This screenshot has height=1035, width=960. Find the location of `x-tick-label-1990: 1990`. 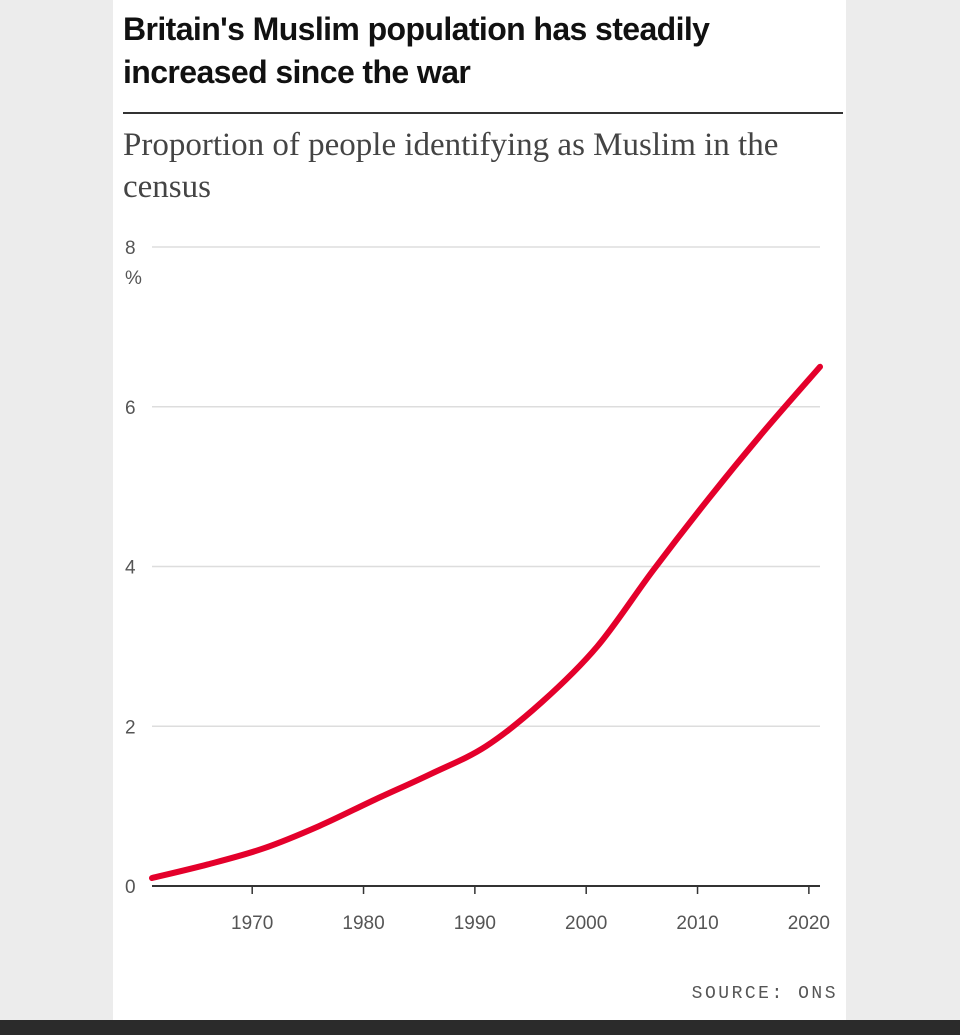

x-tick-label-1990: 1990 is located at coordinates (475, 923).